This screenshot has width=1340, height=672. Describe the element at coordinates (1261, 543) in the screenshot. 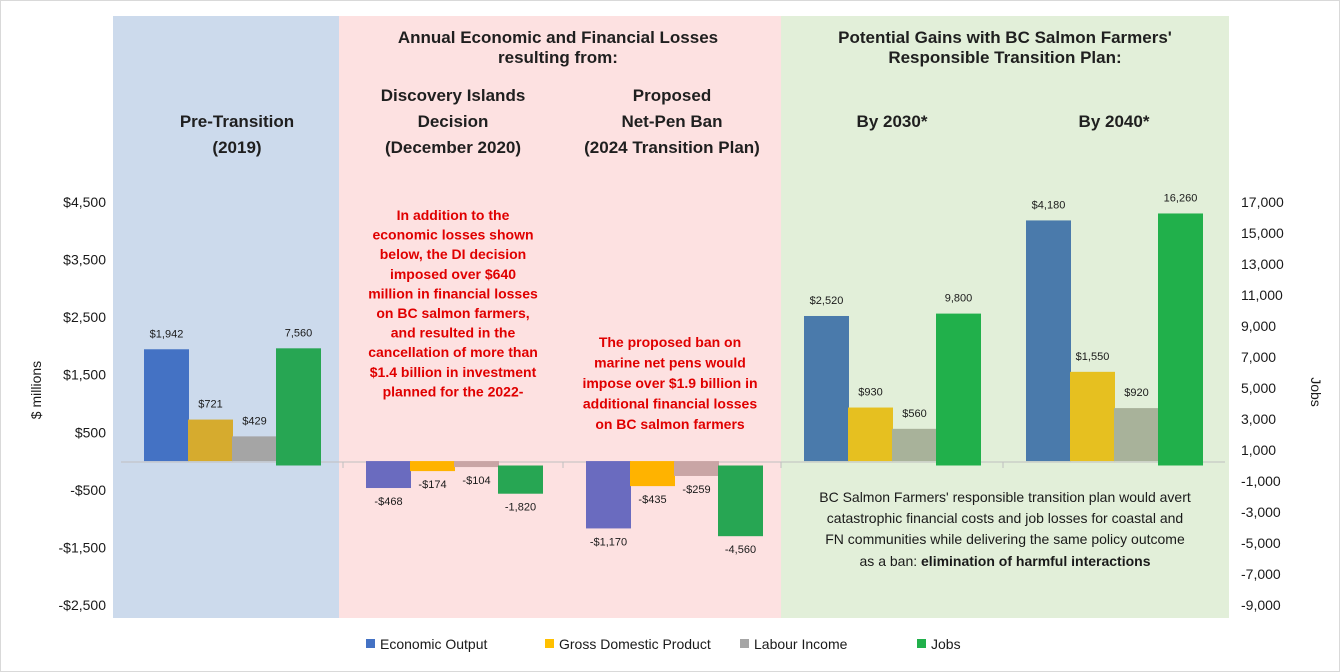

I see `y-right-tick-label: -5,000` at that location.